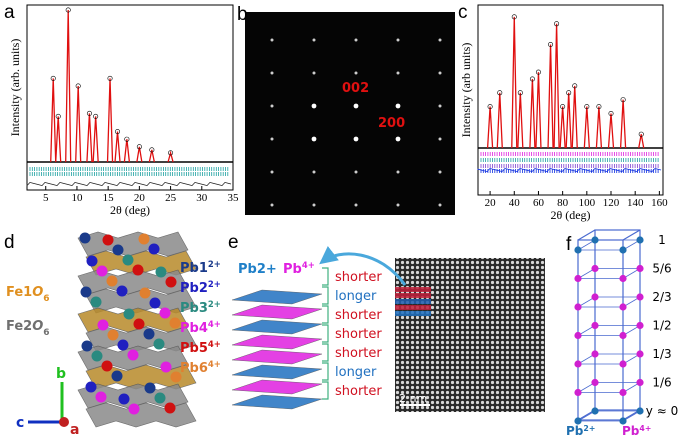  What do you see at coordinates (15, 88) in the screenshot?
I see `y-axis-label: Intensity (arb. units)` at bounding box center [15, 88].